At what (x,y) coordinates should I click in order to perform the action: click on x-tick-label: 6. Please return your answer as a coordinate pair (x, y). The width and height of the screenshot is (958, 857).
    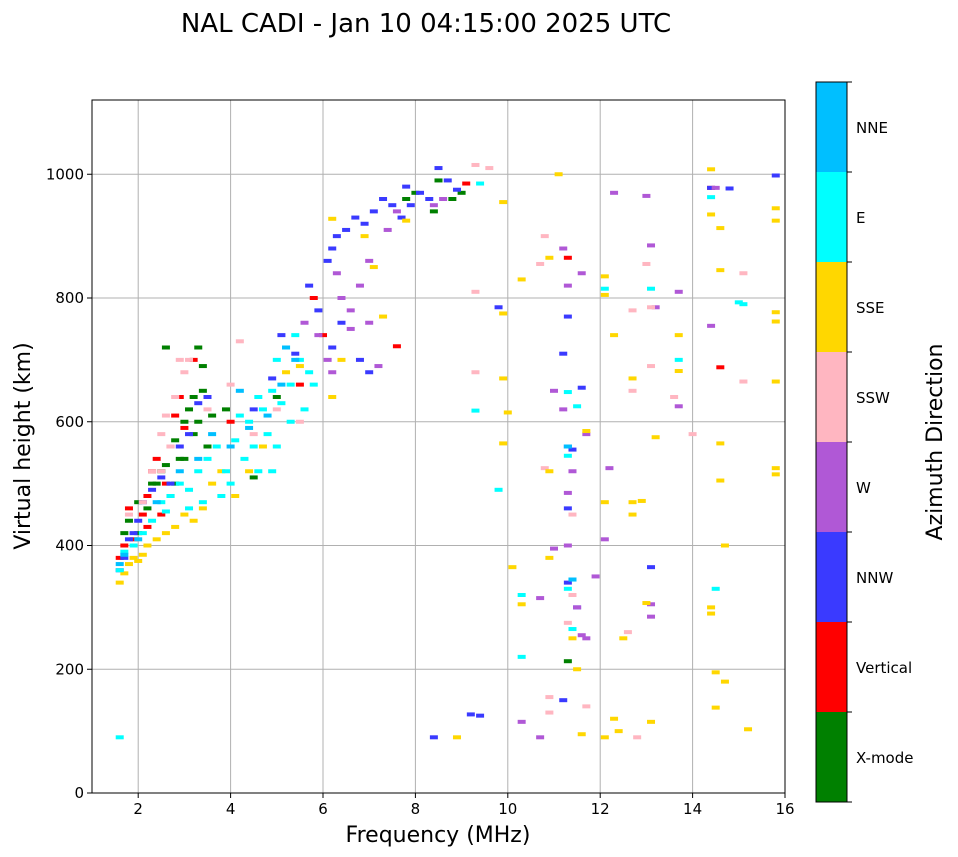
    Looking at the image, I should click on (323, 809).